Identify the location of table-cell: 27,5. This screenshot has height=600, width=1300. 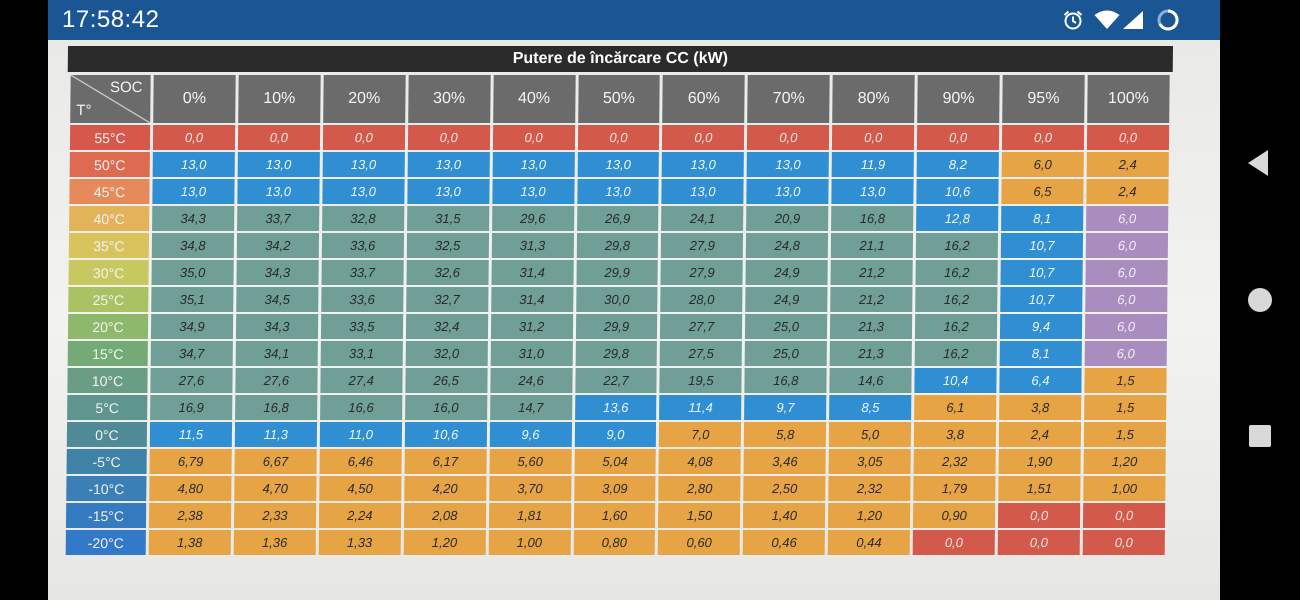
(701, 353).